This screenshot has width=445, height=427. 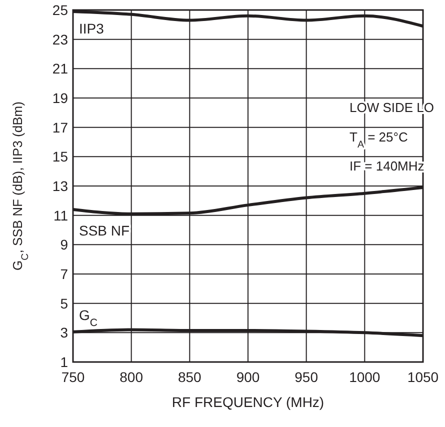 I want to click on y-tick-label: 9, so click(x=64, y=244).